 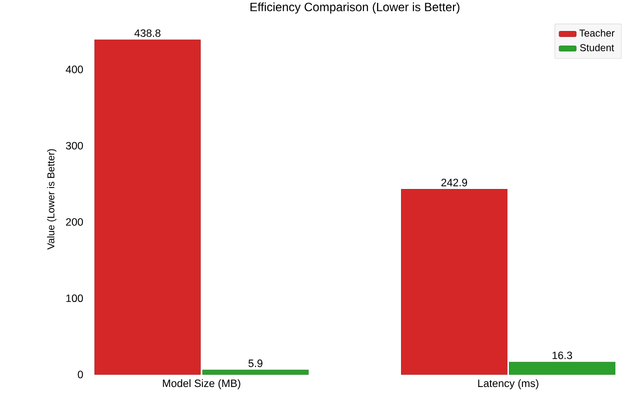 I want to click on data-label: 5.9, so click(x=255, y=363).